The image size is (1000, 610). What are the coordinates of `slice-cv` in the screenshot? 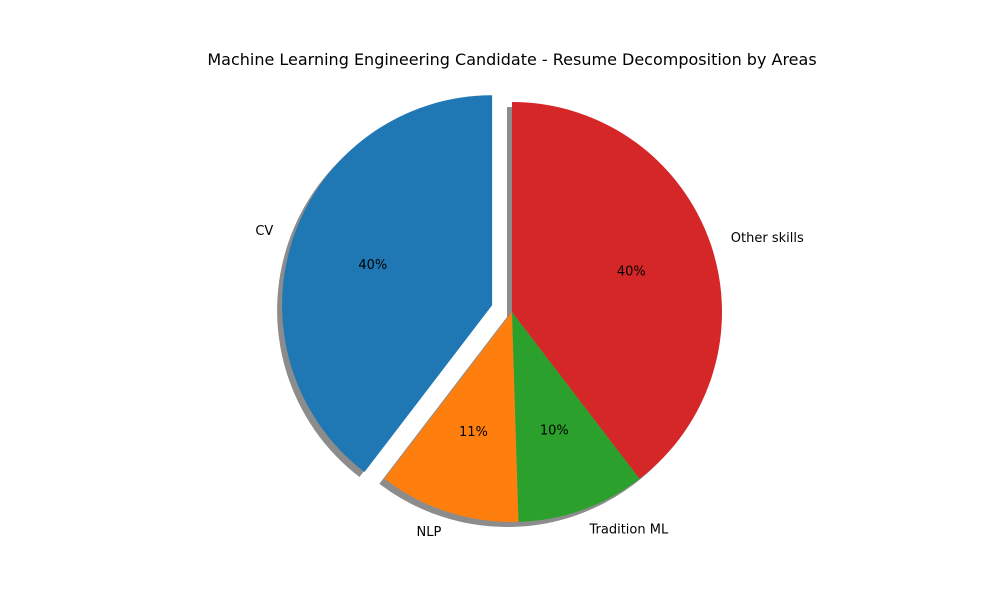 It's located at (387, 284).